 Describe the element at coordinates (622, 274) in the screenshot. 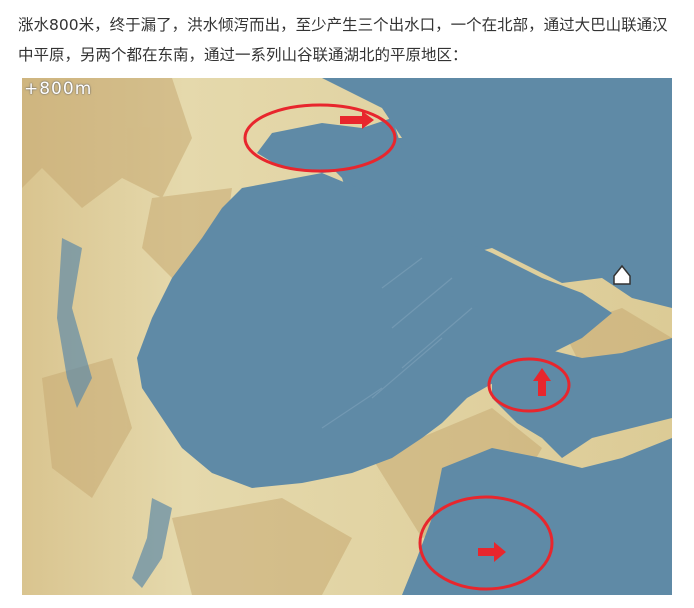

I see `house-icon` at that location.